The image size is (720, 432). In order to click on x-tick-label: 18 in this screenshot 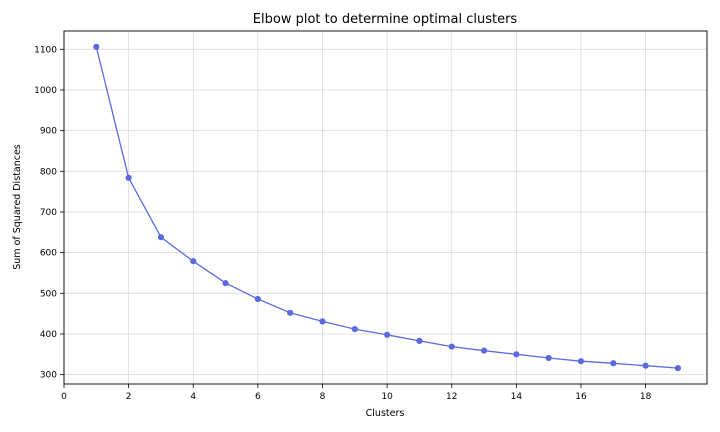, I will do `click(646, 397)`.